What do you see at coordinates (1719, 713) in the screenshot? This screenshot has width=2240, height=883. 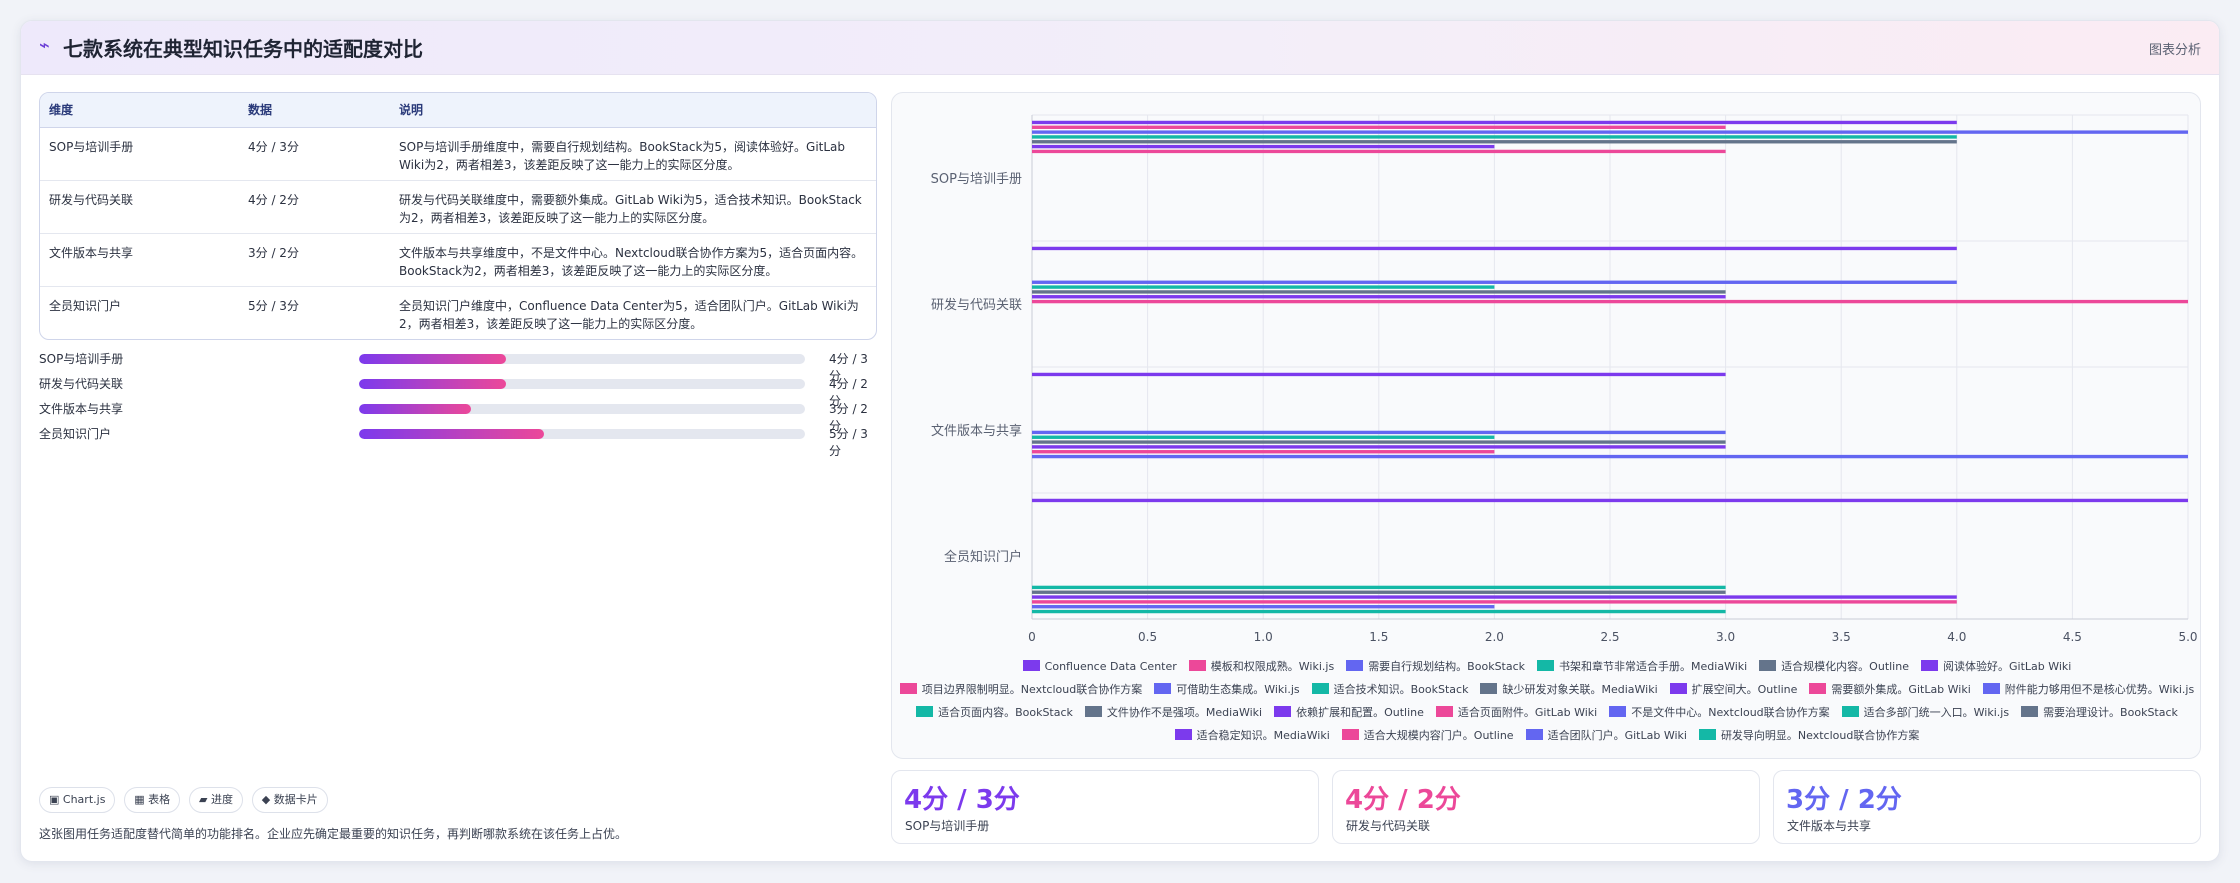 I see `legend-item: 不是文件中心。Nextcloud联合协作方案` at bounding box center [1719, 713].